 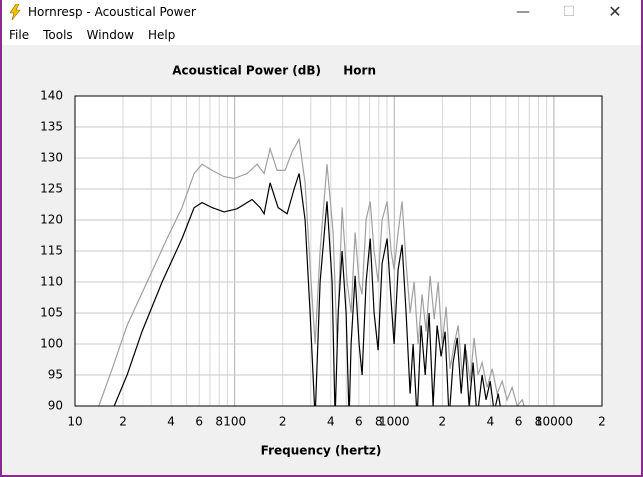 What do you see at coordinates (321, 12) in the screenshot?
I see `title-bar: Hornresp - Acoustical Power — ☐ ✕` at bounding box center [321, 12].